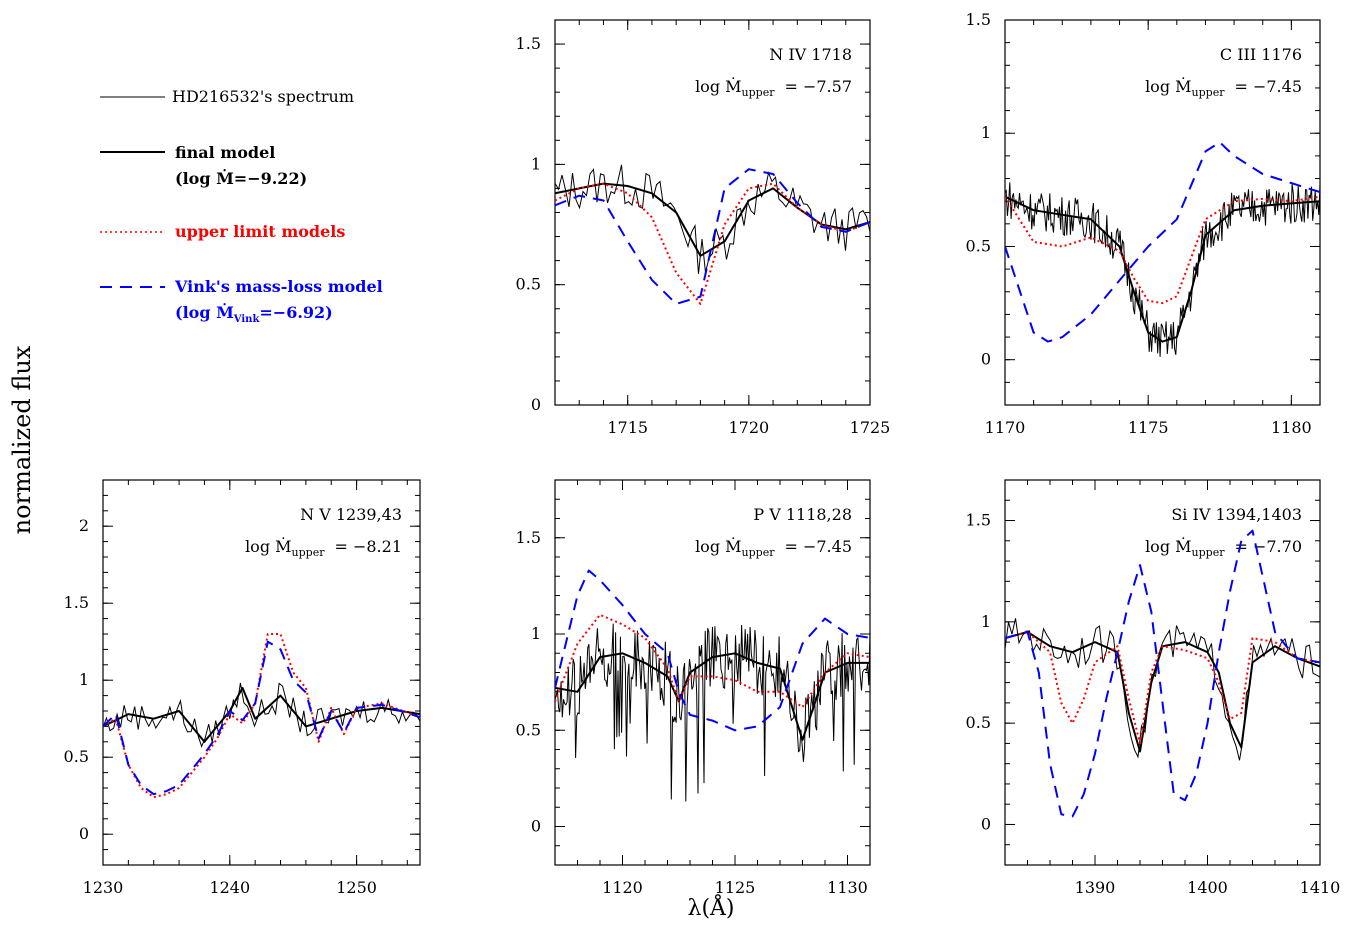  Describe the element at coordinates (622, 887) in the screenshot. I see `x-tick-label: 1120` at that location.